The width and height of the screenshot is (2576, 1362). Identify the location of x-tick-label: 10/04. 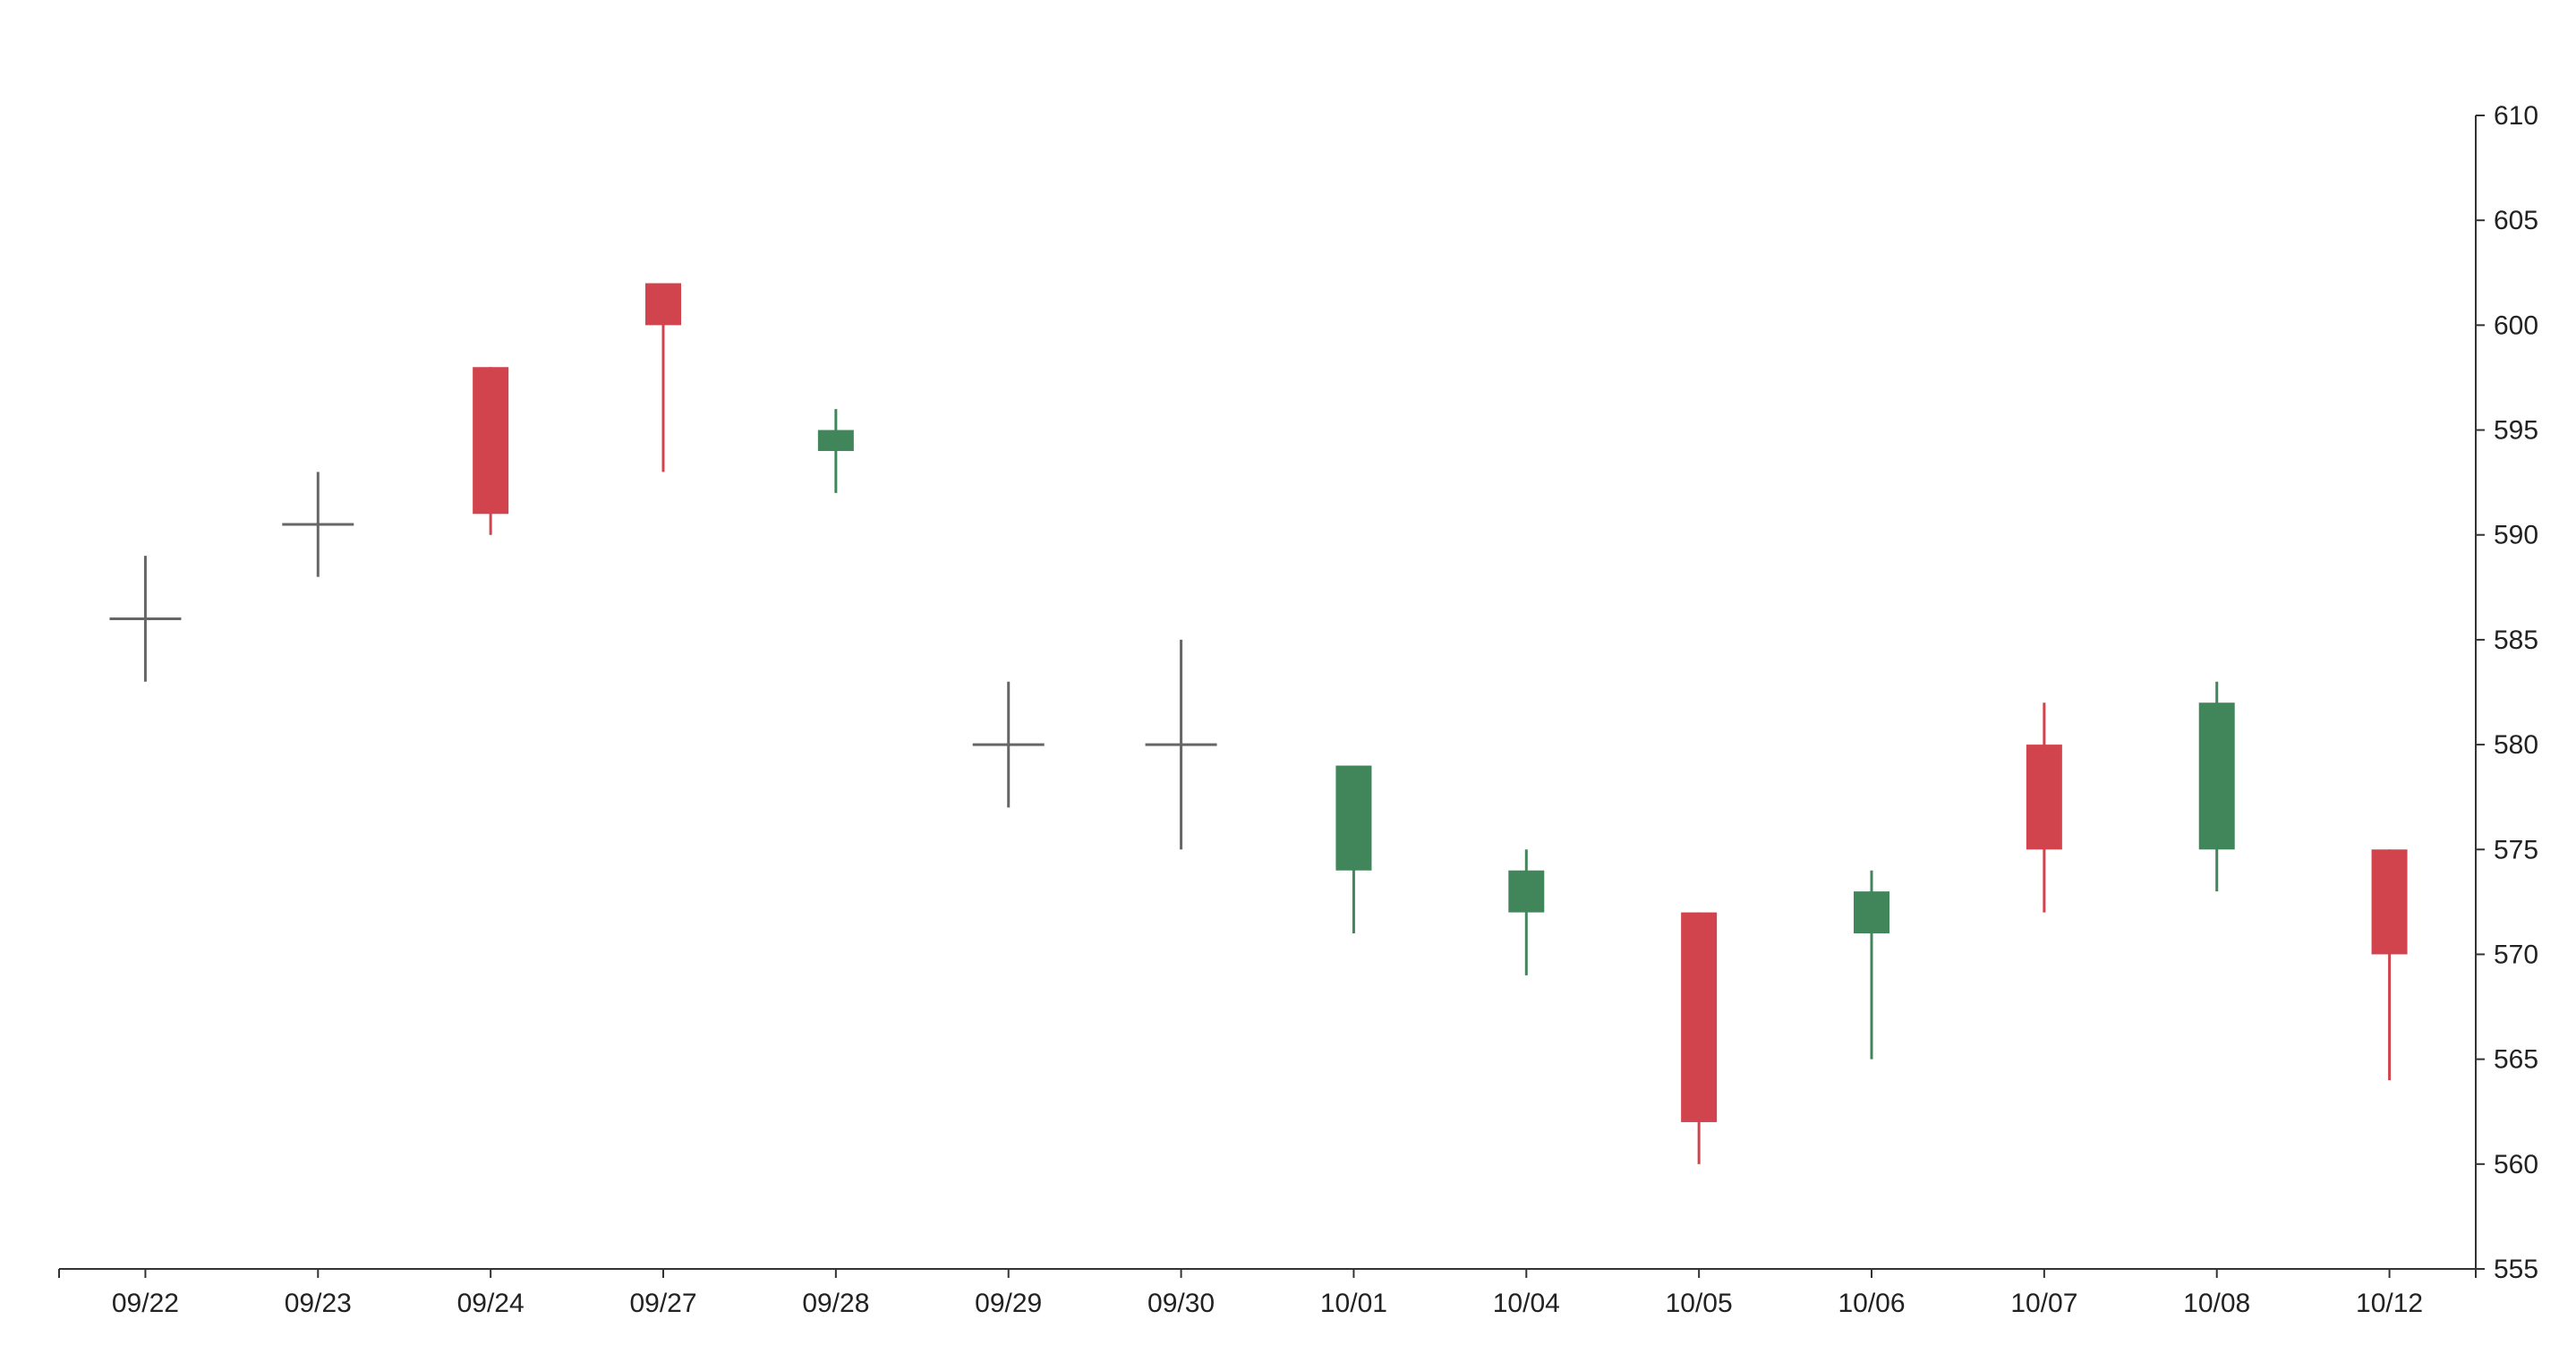
(1526, 1303).